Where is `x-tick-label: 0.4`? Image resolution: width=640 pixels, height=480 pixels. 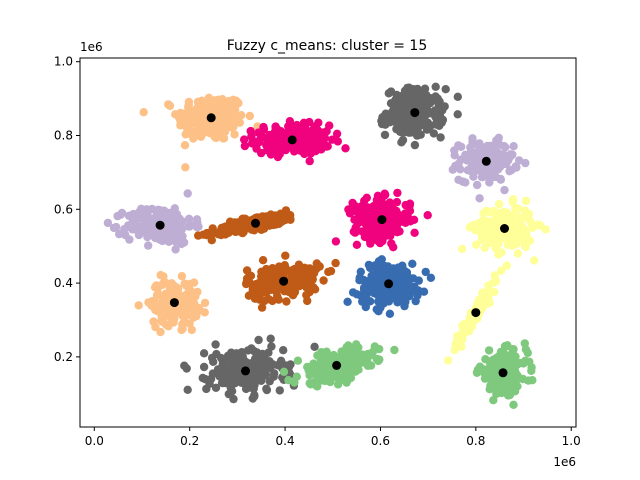 x-tick-label: 0.4 is located at coordinates (285, 441).